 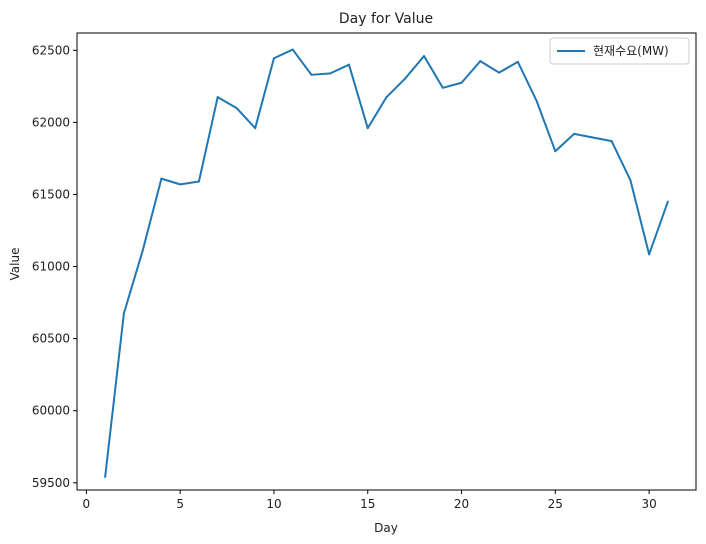 What do you see at coordinates (51, 483) in the screenshot?
I see `y-tick-label: 59500` at bounding box center [51, 483].